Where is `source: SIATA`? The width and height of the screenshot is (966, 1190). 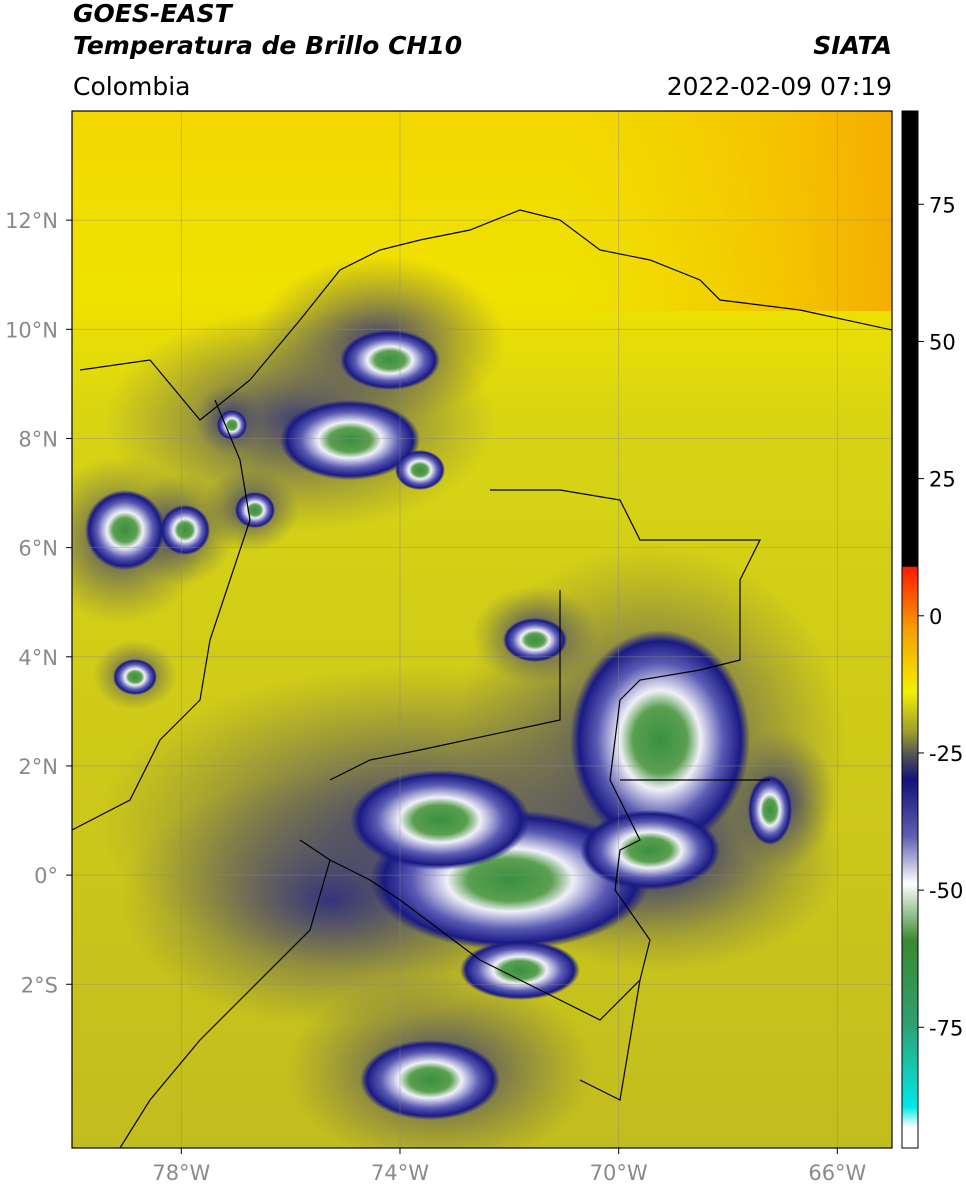
source: SIATA is located at coordinates (852, 45).